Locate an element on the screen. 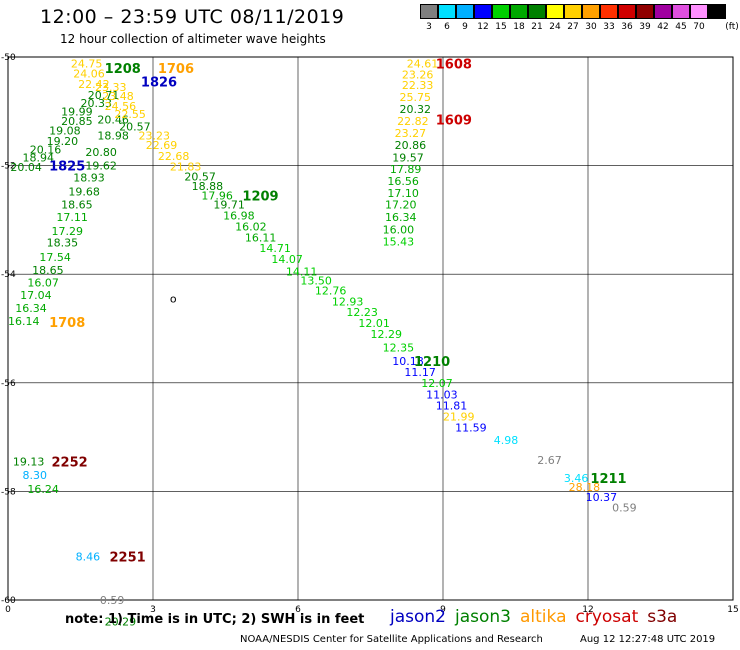 This screenshot has height=650, width=740. pass-id-label: 1609 is located at coordinates (454, 120).